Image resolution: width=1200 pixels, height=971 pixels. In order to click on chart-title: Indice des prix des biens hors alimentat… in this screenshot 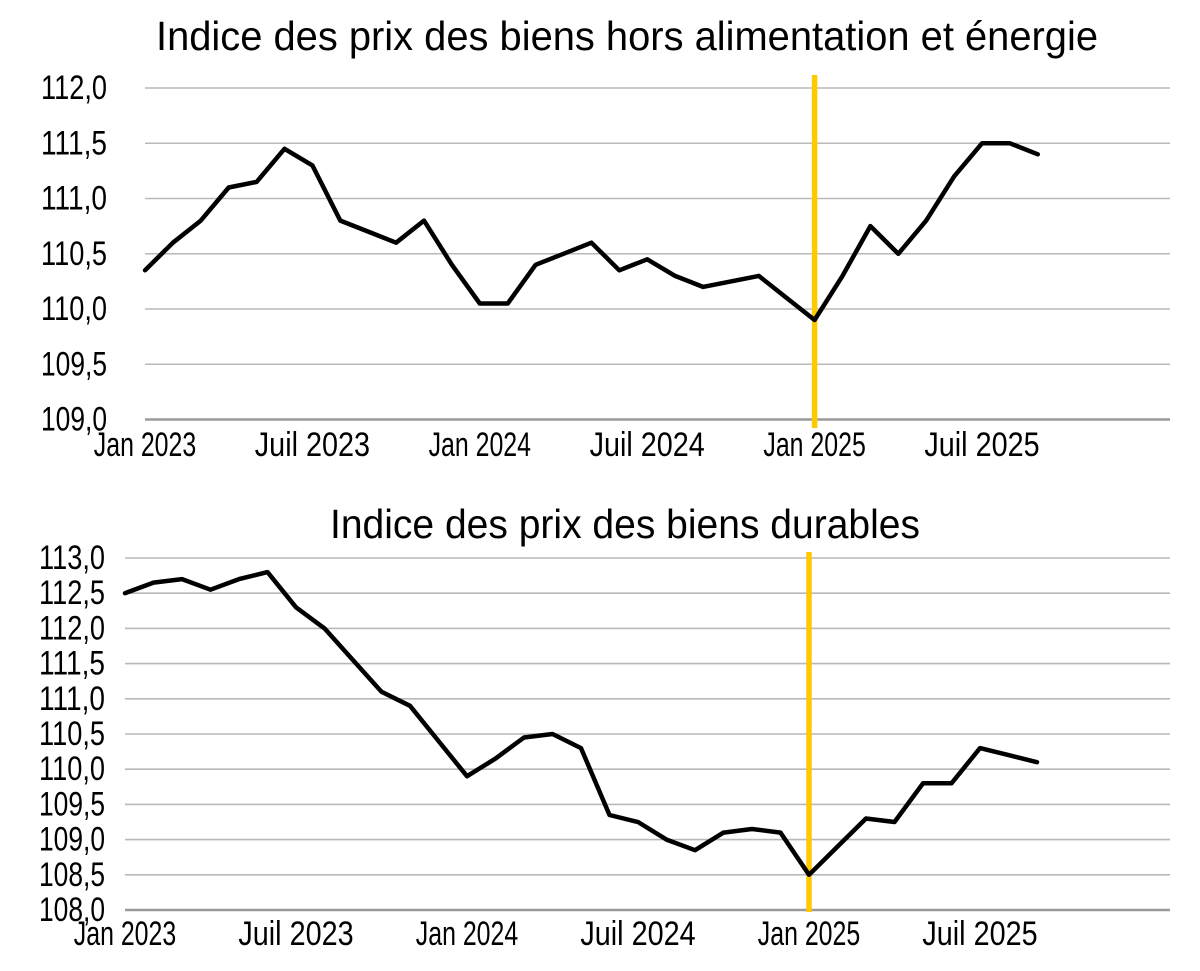, I will do `click(627, 36)`.